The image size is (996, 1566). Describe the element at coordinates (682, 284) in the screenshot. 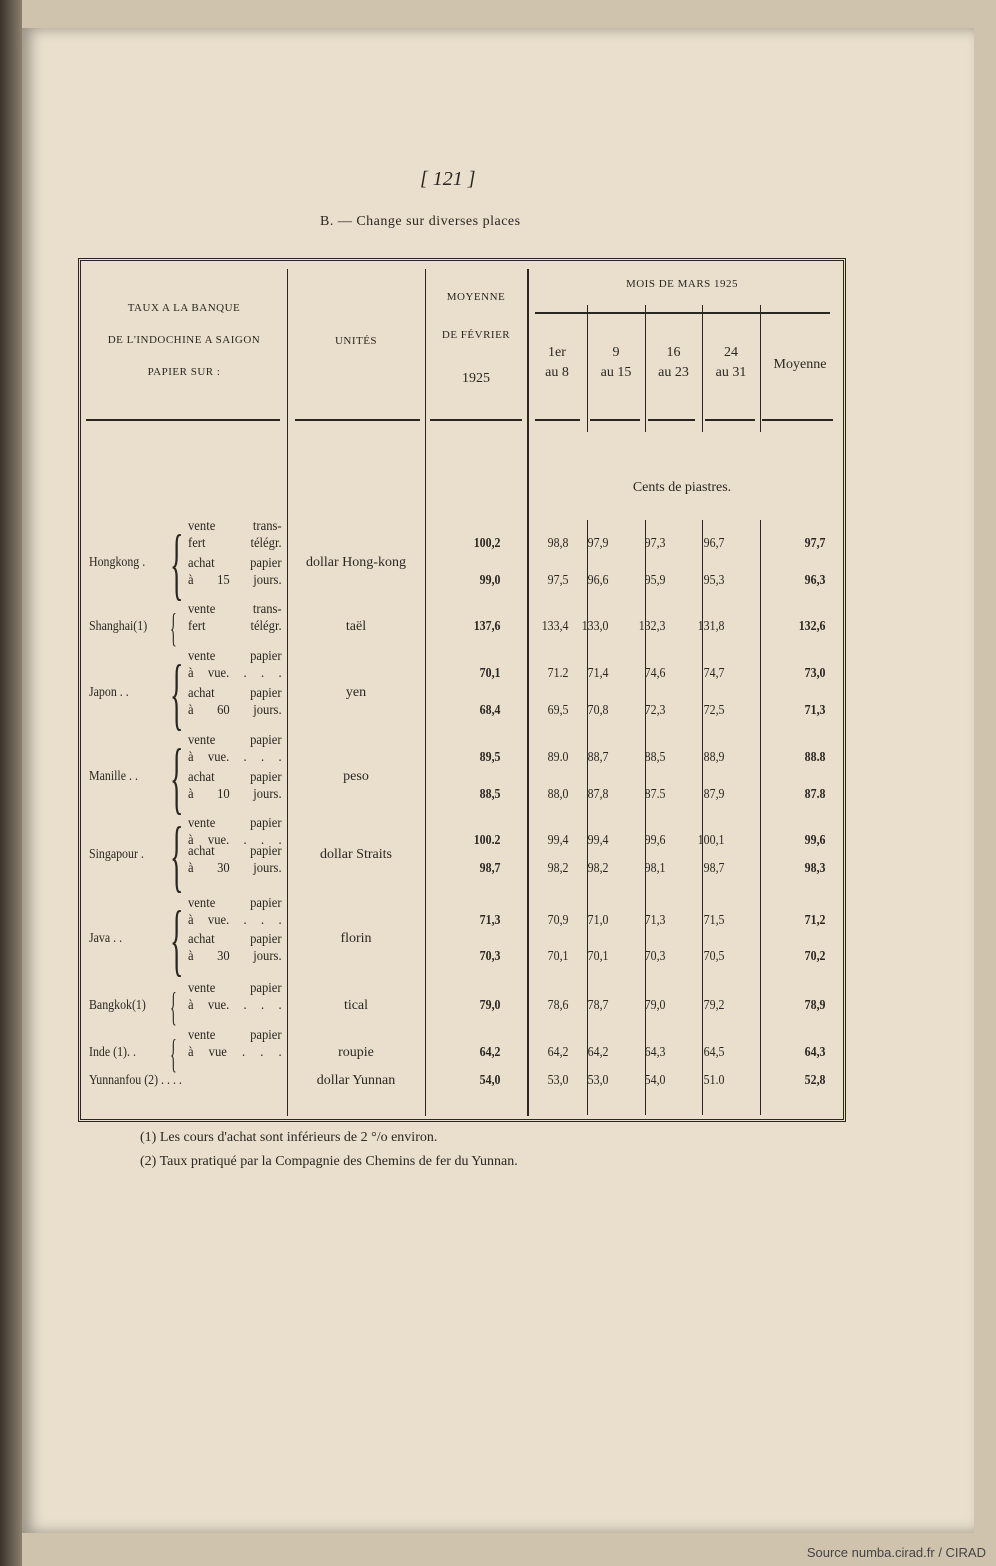

I see `header-march: MOIS DE MARS 1925` at that location.